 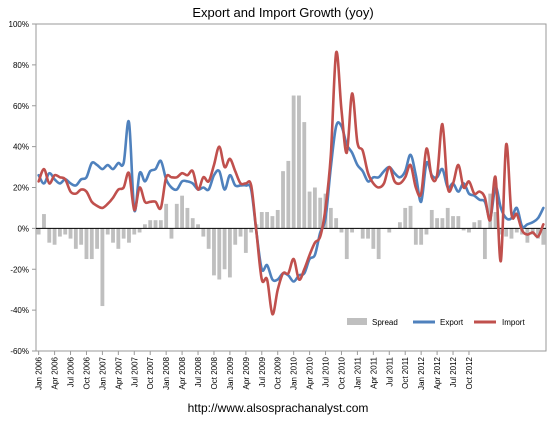 What do you see at coordinates (246, 372) in the screenshot?
I see `x-tick-label: Apr 2009` at bounding box center [246, 372].